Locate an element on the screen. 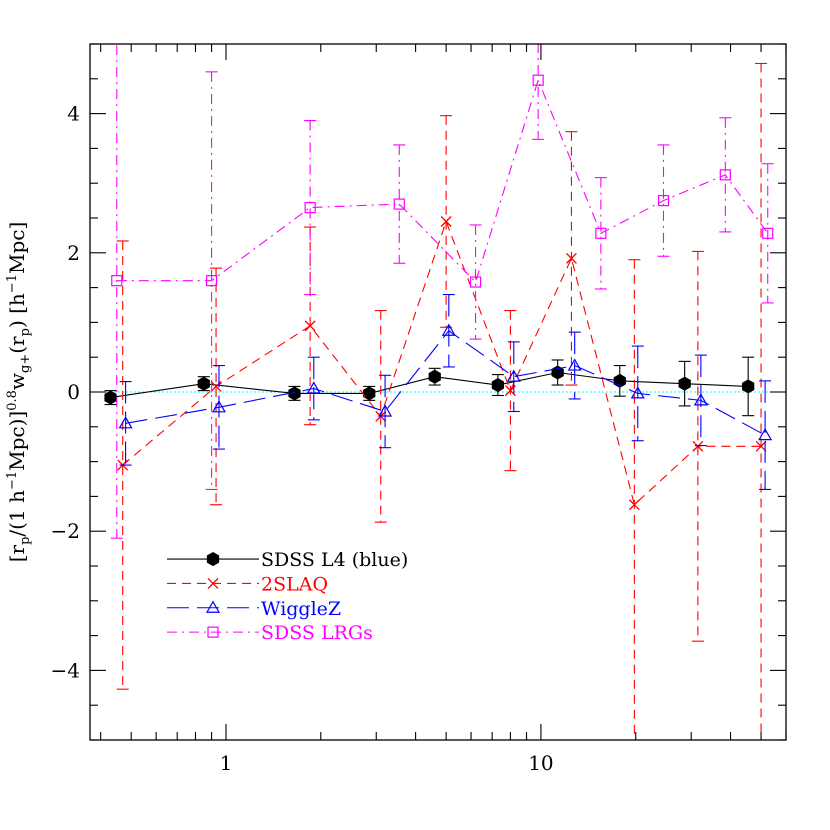  y-axis-label: [rp/(1 h−1Mpc)]0.8wg+(rp) [h−1Mpc] is located at coordinates (19, 392).